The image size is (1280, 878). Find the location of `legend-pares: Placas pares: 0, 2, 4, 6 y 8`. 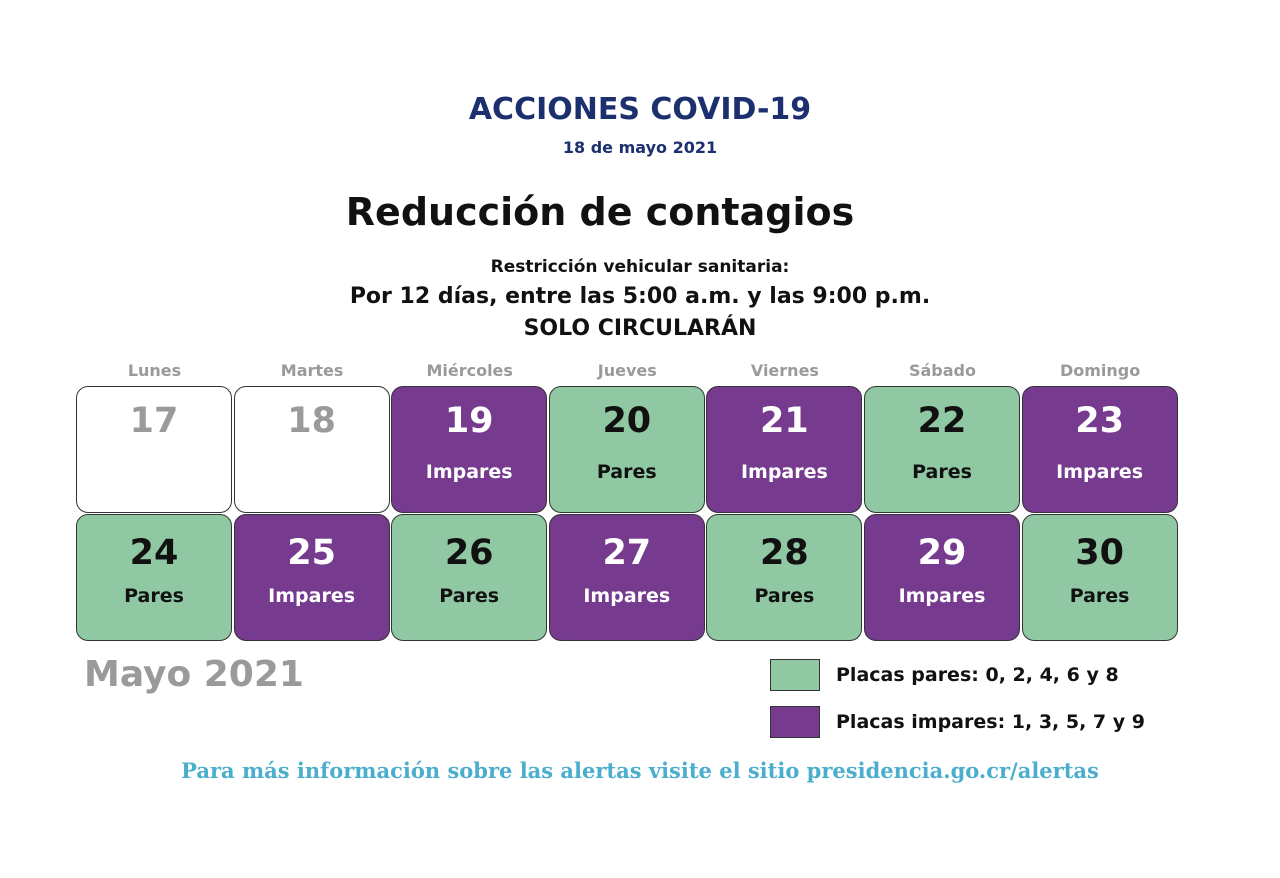

legend-pares: Placas pares: 0, 2, 4, 6 y 8 is located at coordinates (944, 675).